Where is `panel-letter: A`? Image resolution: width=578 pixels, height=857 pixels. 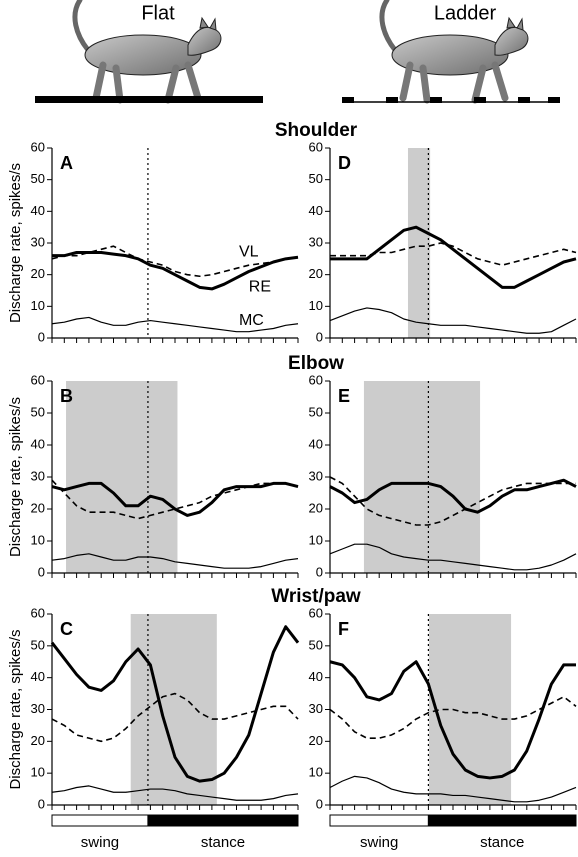
panel-letter: A is located at coordinates (66, 163).